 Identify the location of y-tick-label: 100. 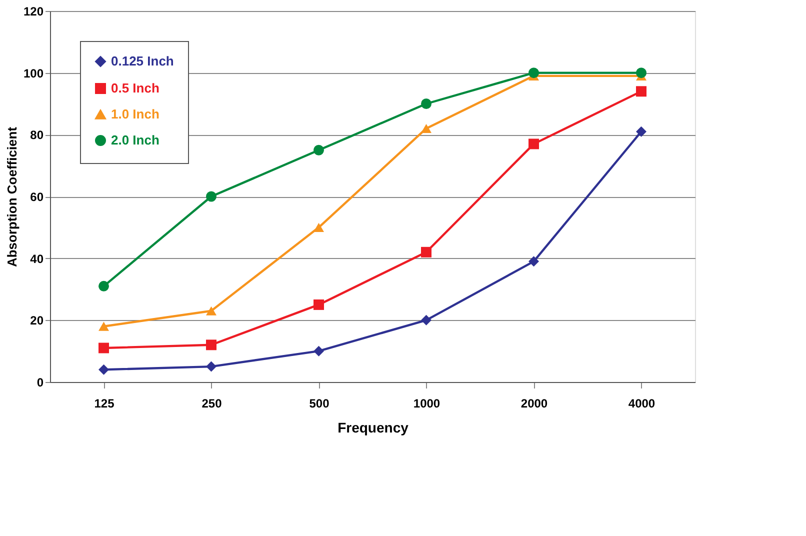
(33, 73).